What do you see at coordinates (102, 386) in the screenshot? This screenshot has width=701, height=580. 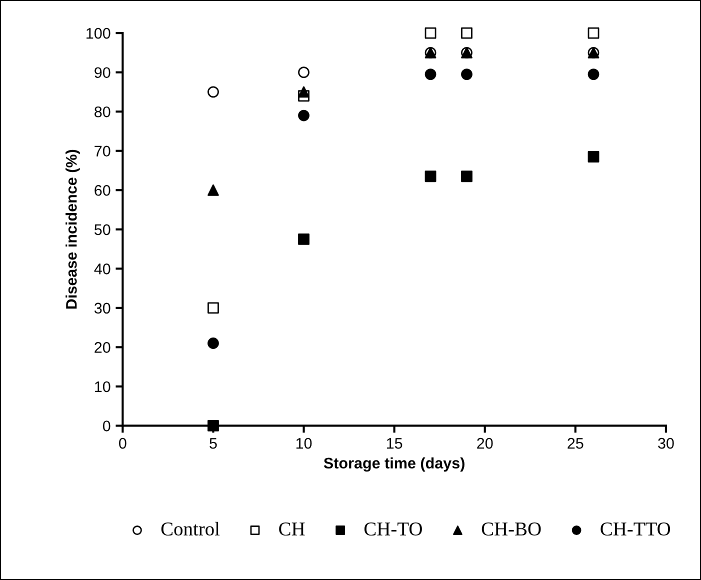 I see `y-tick-label: 10` at bounding box center [102, 386].